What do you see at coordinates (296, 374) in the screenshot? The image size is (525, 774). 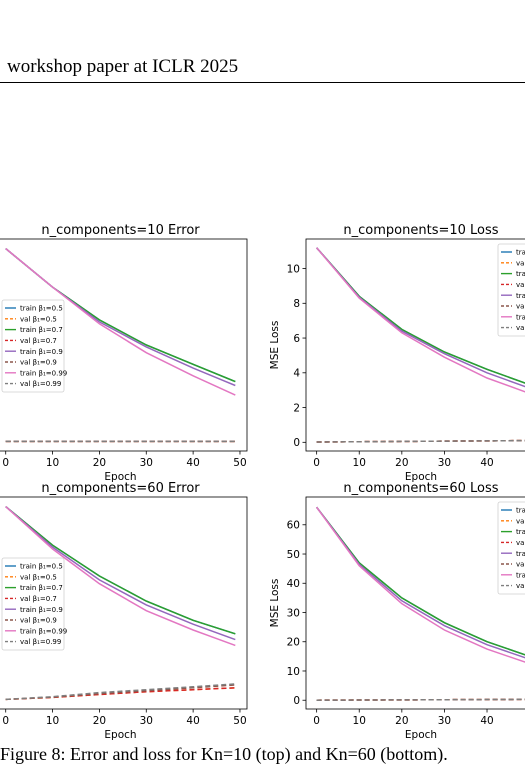 I see `y-tick-label: 4` at bounding box center [296, 374].